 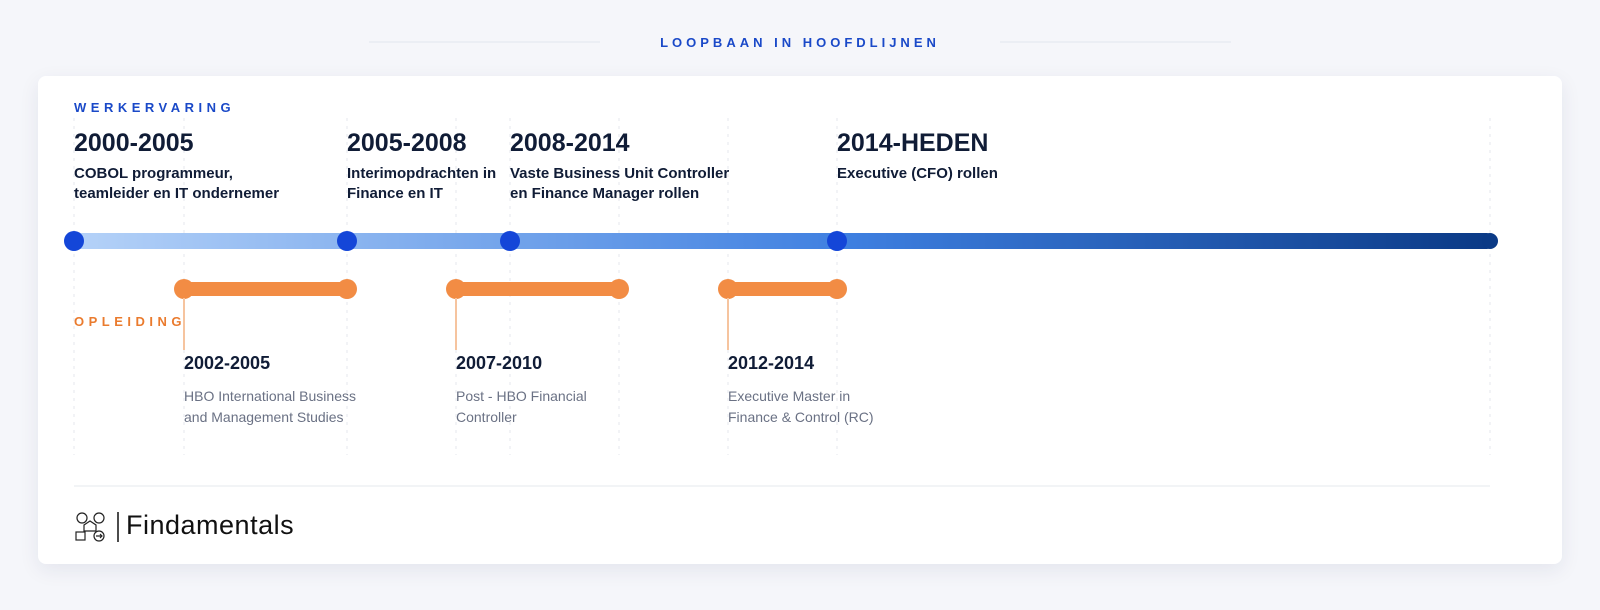 What do you see at coordinates (130, 321) in the screenshot?
I see `section-label: OPLEIDING` at bounding box center [130, 321].